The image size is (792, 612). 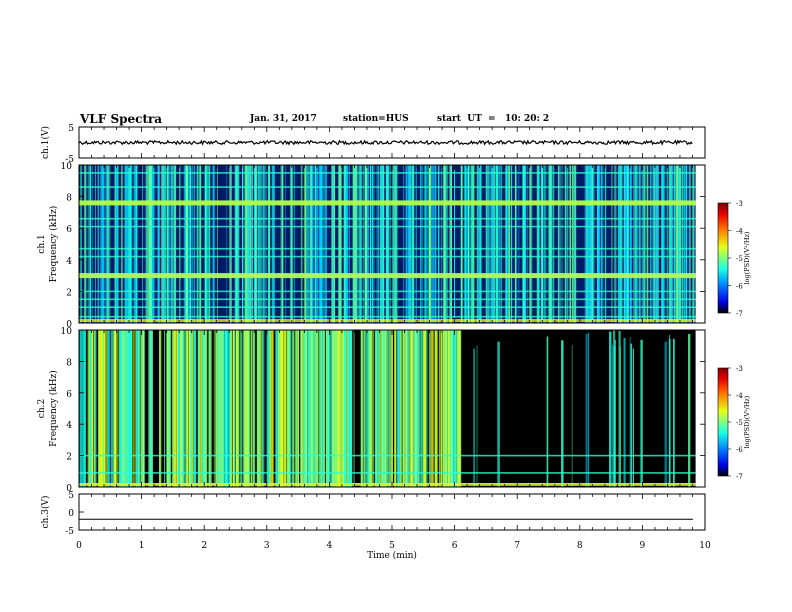 I want to click on xtick-2: 2, so click(x=204, y=546).